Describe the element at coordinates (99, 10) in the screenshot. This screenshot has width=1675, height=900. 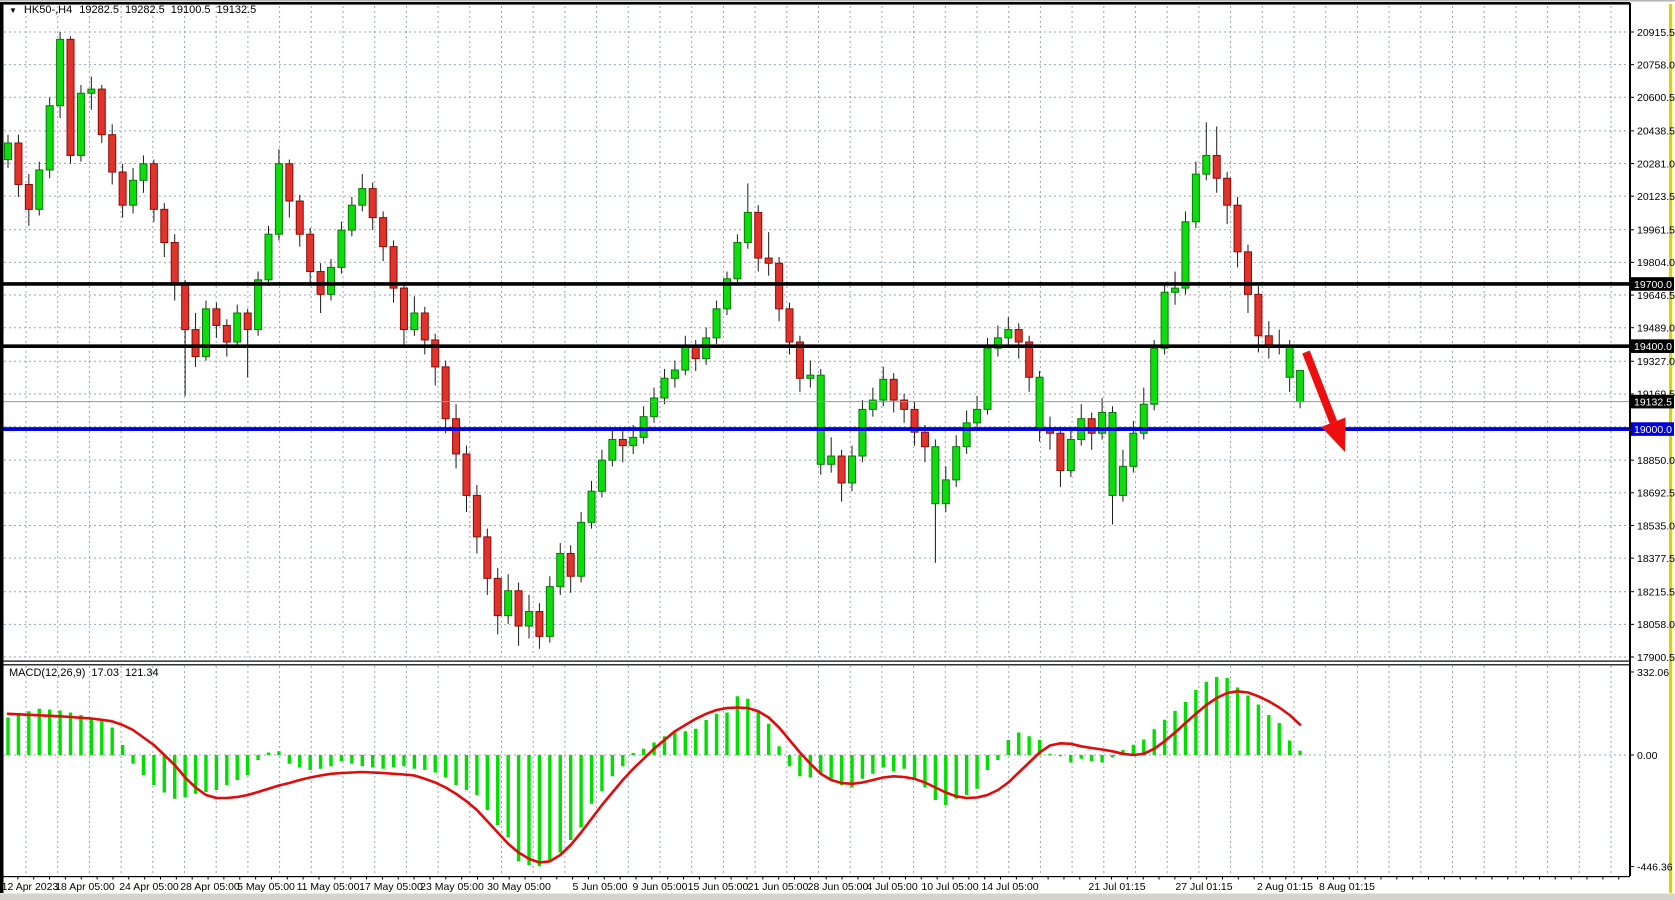
I see `bar-open-value: 19282.5` at that location.